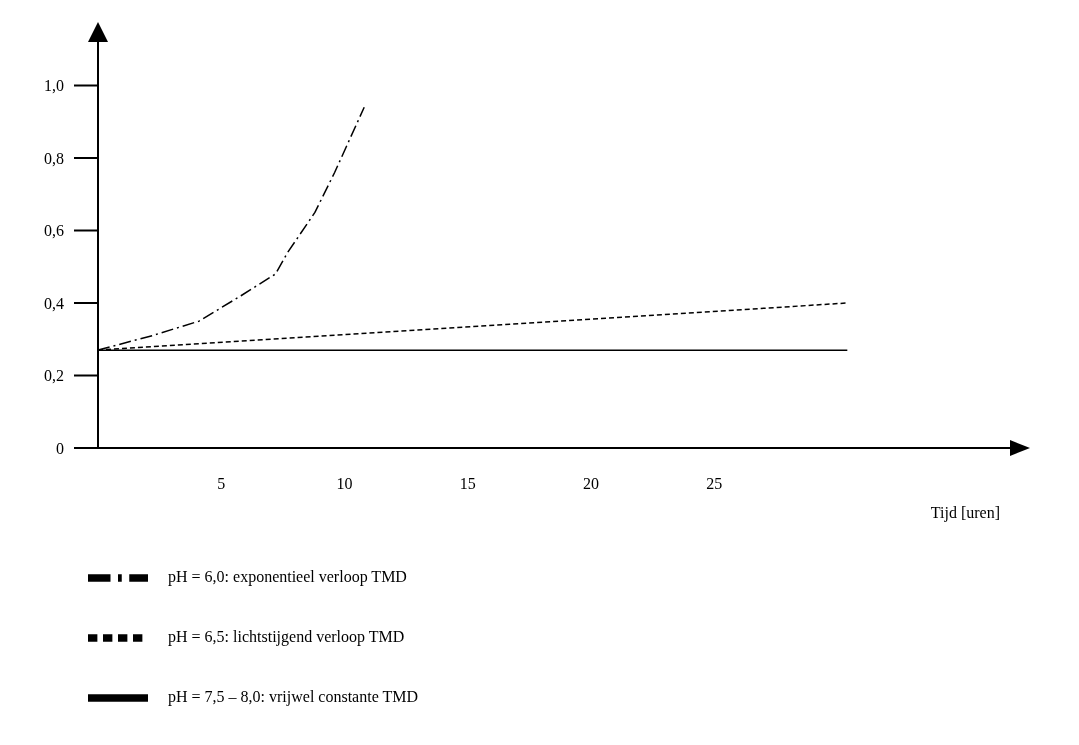 The image size is (1079, 745). What do you see at coordinates (60, 448) in the screenshot?
I see `y-tick-label: 0` at bounding box center [60, 448].